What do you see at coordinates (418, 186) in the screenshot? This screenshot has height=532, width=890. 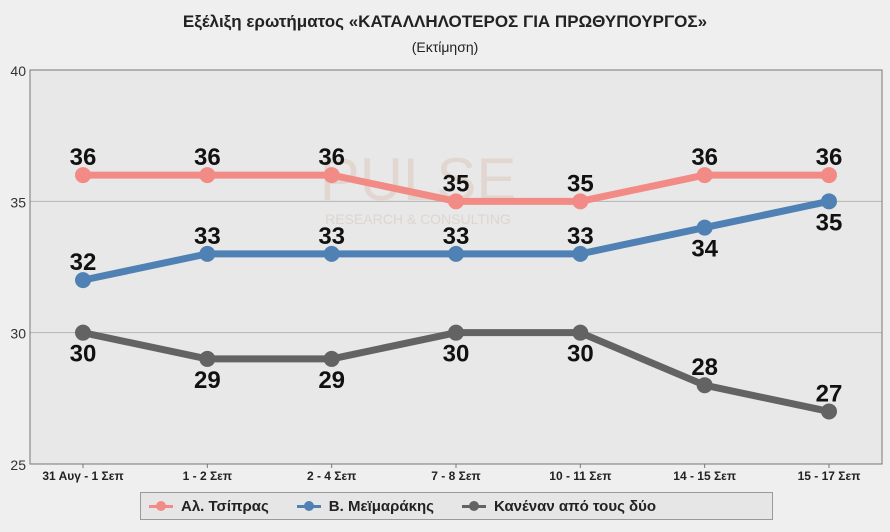 I see `watermark-logo: PULSE RESEARCH & CONSULTING` at bounding box center [418, 186].